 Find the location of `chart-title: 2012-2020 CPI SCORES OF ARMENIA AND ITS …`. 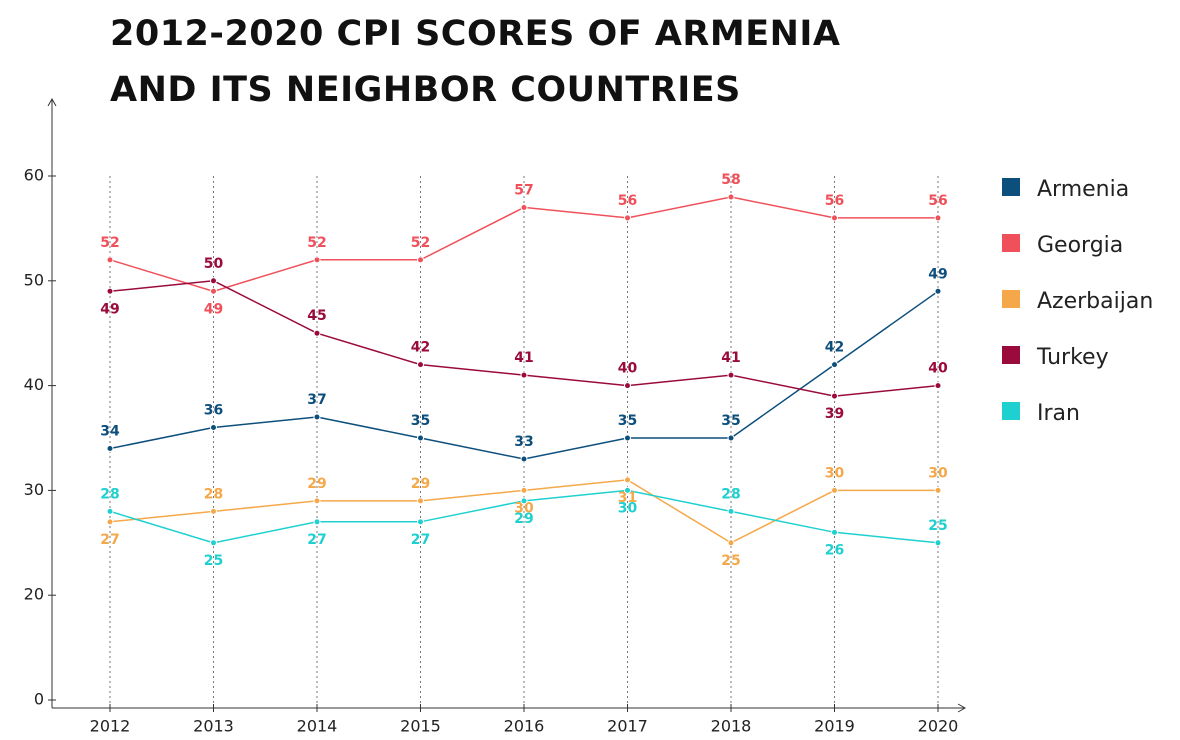

chart-title: 2012-2020 CPI SCORES OF ARMENIA AND ITS … is located at coordinates (475, 62).